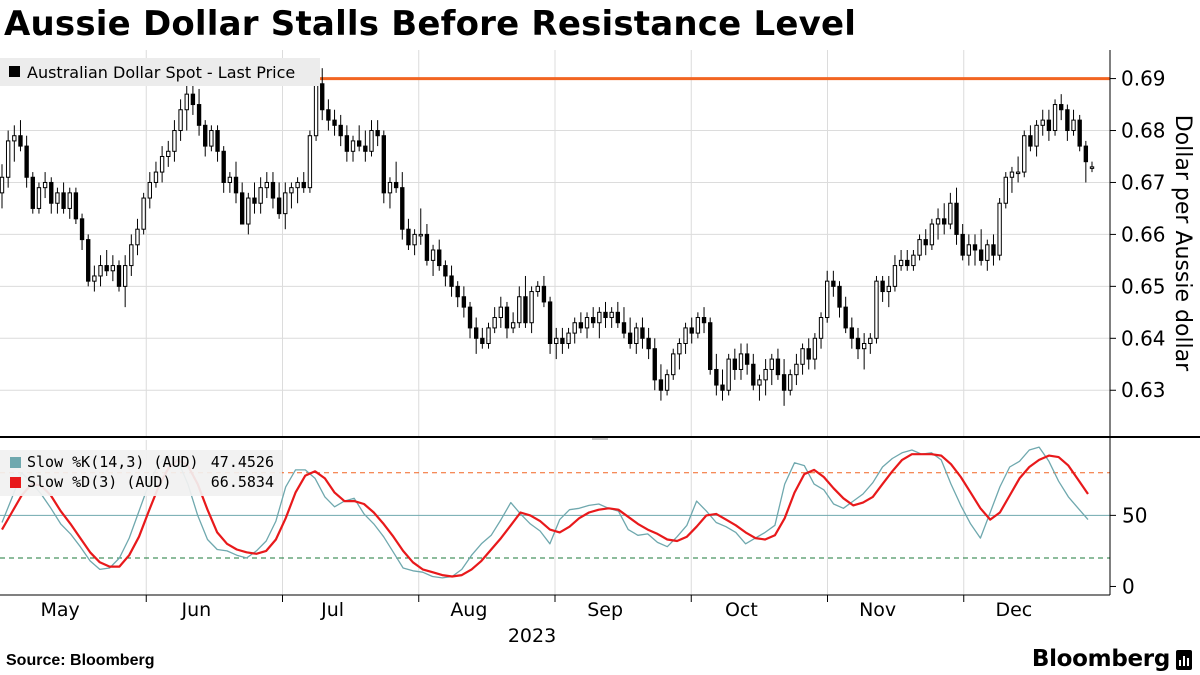 The image size is (1200, 675). I want to click on price-tick-label: 0.63, so click(1143, 390).